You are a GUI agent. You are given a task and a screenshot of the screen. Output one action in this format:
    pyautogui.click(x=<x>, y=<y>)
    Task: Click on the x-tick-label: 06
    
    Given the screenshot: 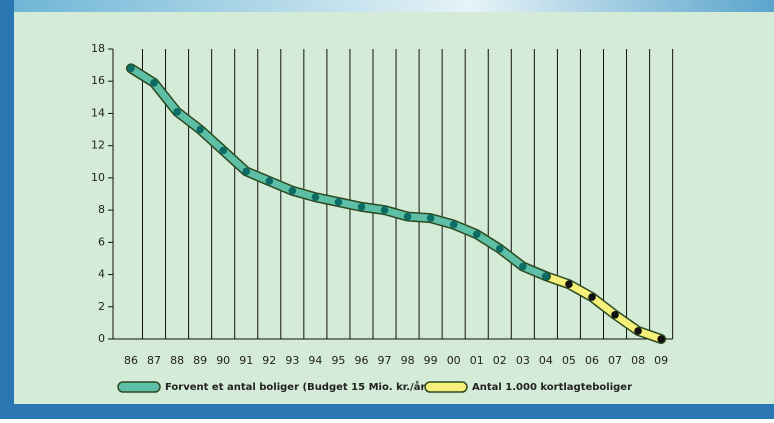 What is the action you would take?
    pyautogui.click(x=592, y=360)
    